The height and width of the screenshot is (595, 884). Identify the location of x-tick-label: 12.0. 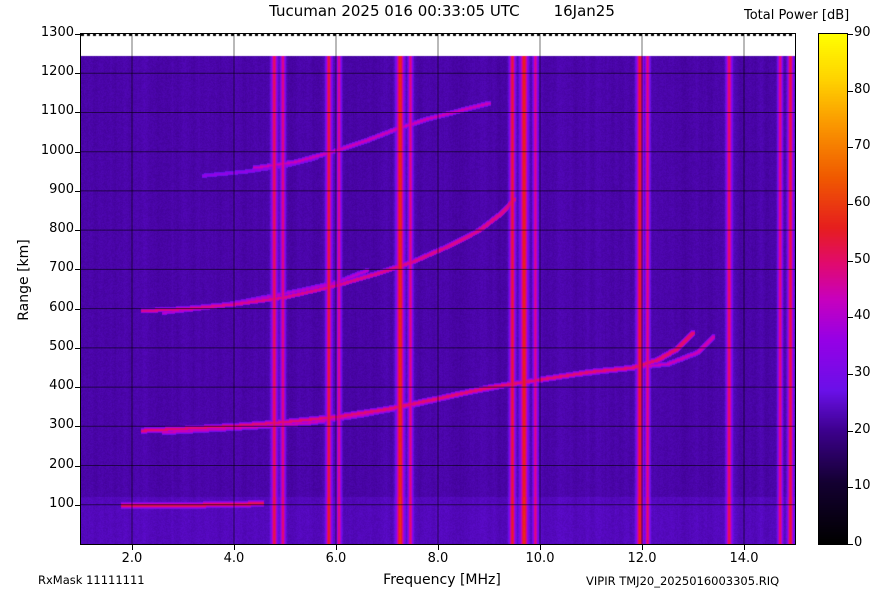
(642, 558).